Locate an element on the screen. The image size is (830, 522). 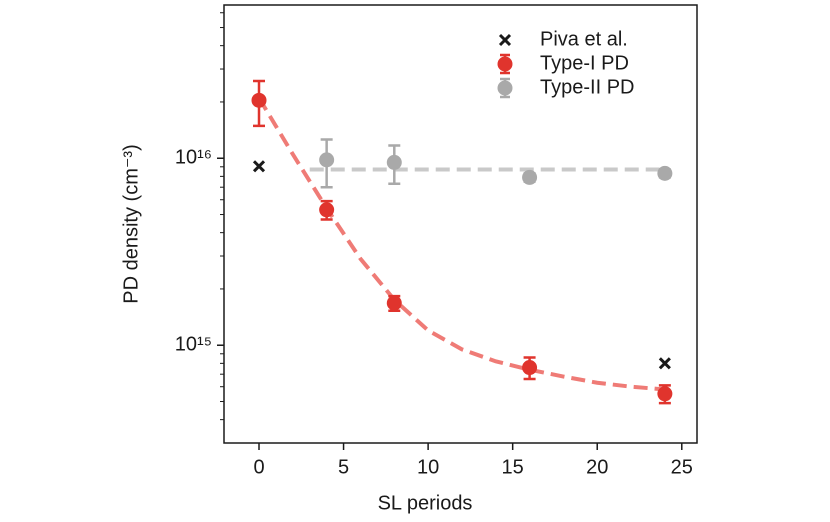
y-tick-label: 10¹⁵ is located at coordinates (193, 345).